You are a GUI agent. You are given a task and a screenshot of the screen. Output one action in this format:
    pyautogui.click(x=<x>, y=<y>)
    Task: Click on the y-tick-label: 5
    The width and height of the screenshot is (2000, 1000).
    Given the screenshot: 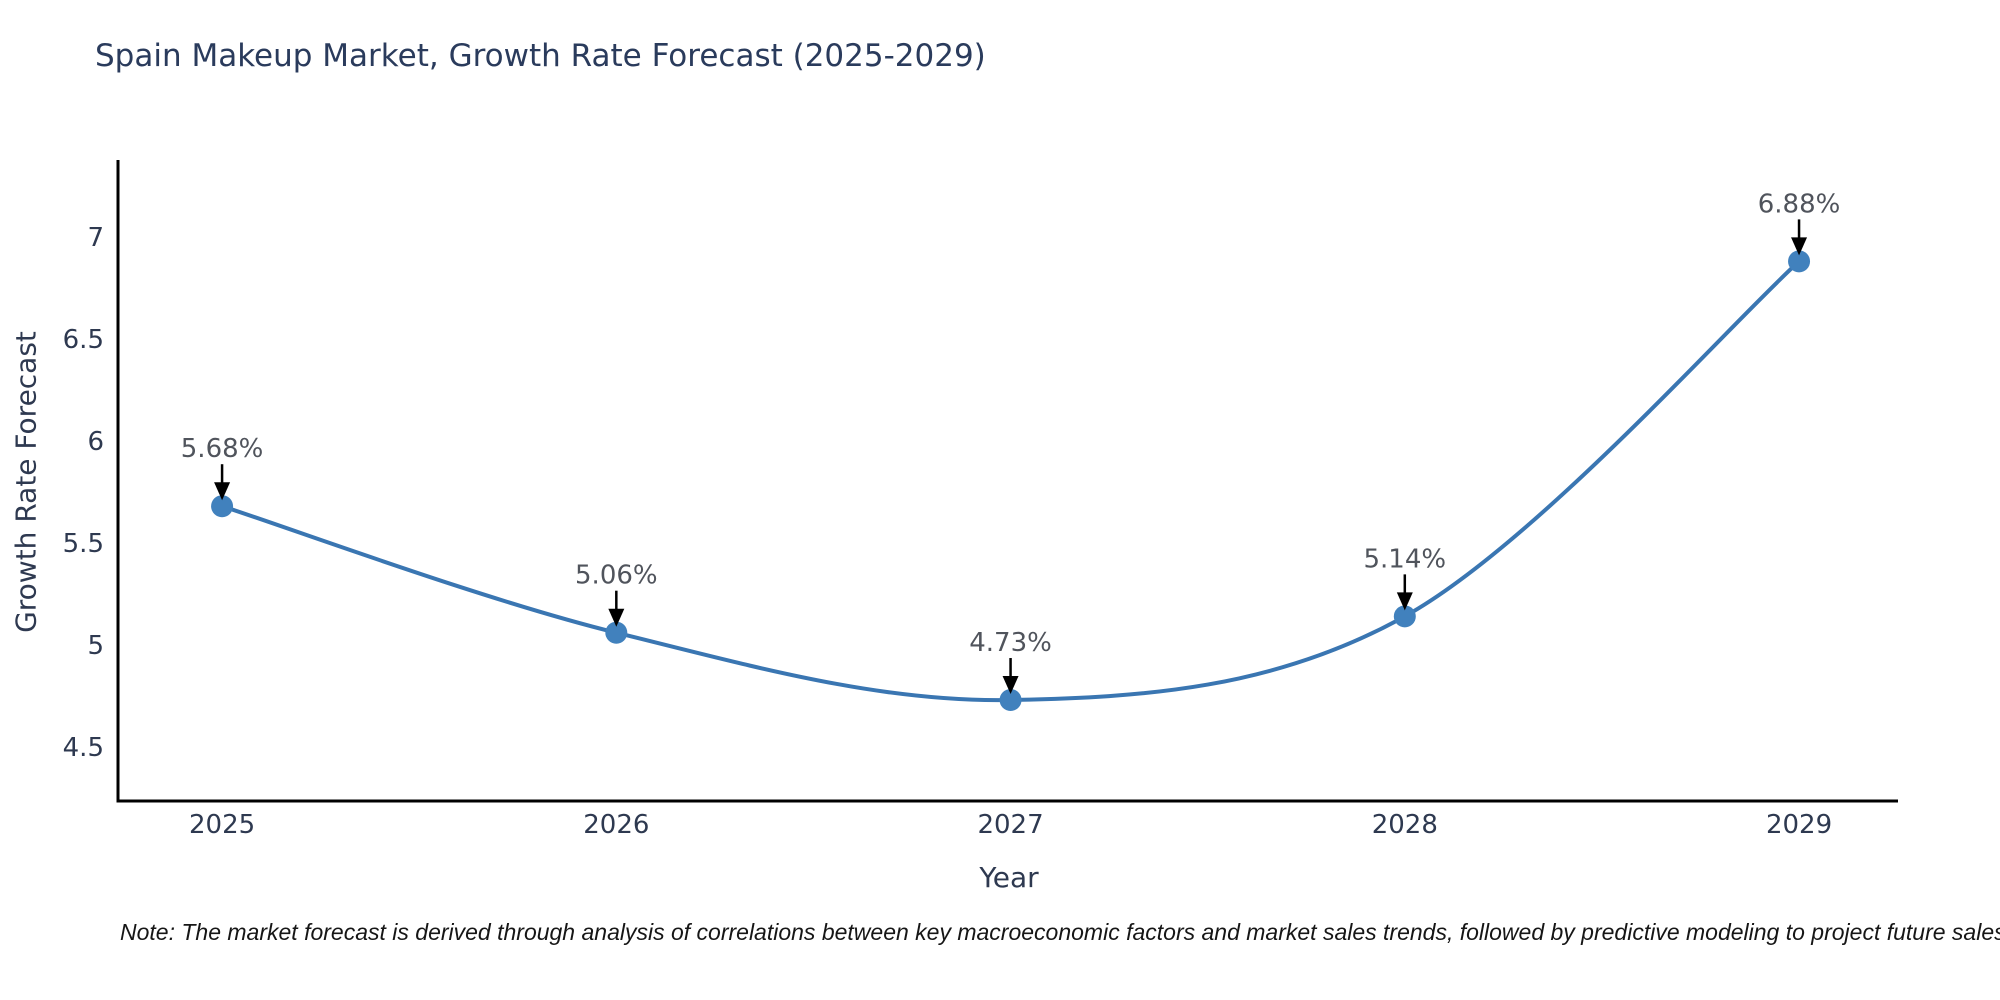 What is the action you would take?
    pyautogui.click(x=95, y=646)
    